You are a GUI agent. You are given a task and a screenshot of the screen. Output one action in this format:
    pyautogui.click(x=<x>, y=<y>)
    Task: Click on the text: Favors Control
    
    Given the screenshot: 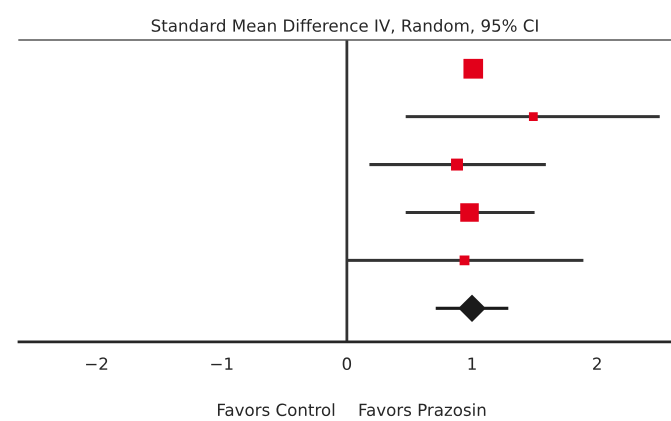 What is the action you would take?
    pyautogui.click(x=276, y=409)
    